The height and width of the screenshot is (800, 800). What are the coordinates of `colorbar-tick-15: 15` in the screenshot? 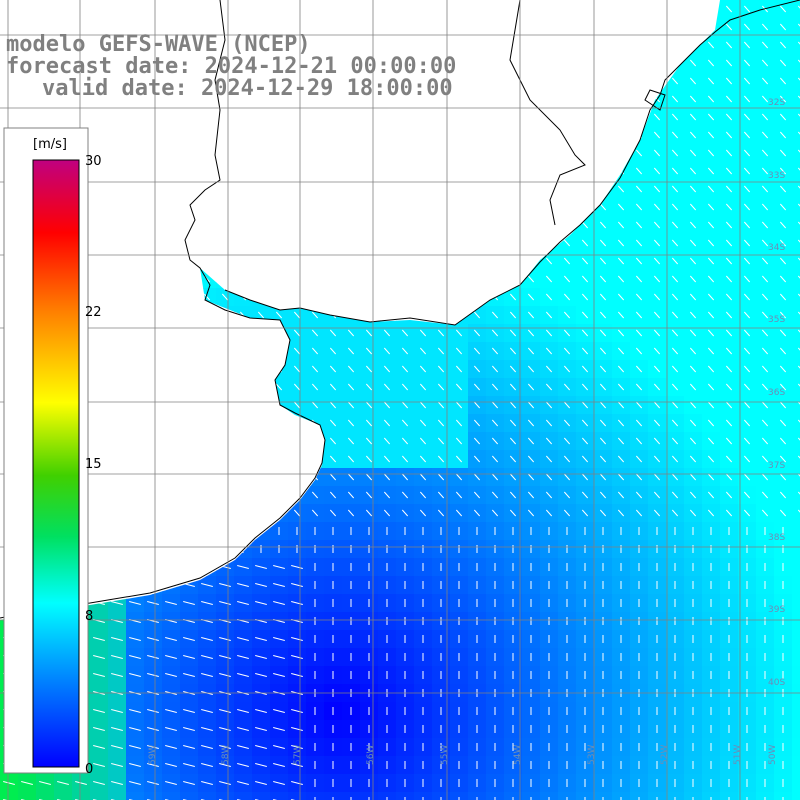 It's located at (93, 464).